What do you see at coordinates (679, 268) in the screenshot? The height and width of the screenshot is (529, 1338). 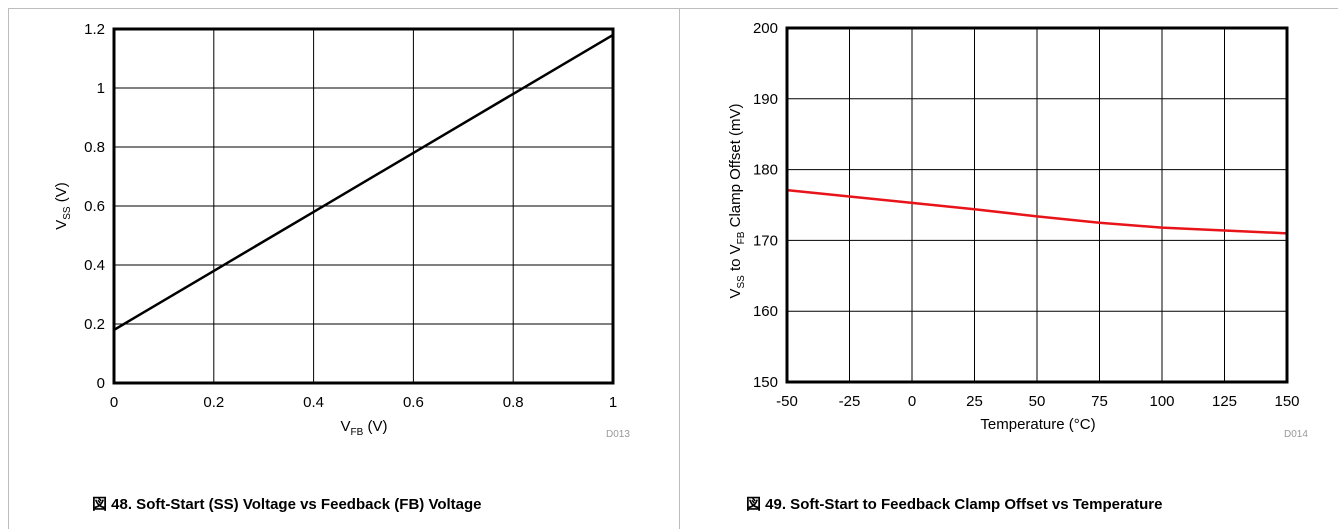 I see `figure-divider` at bounding box center [679, 268].